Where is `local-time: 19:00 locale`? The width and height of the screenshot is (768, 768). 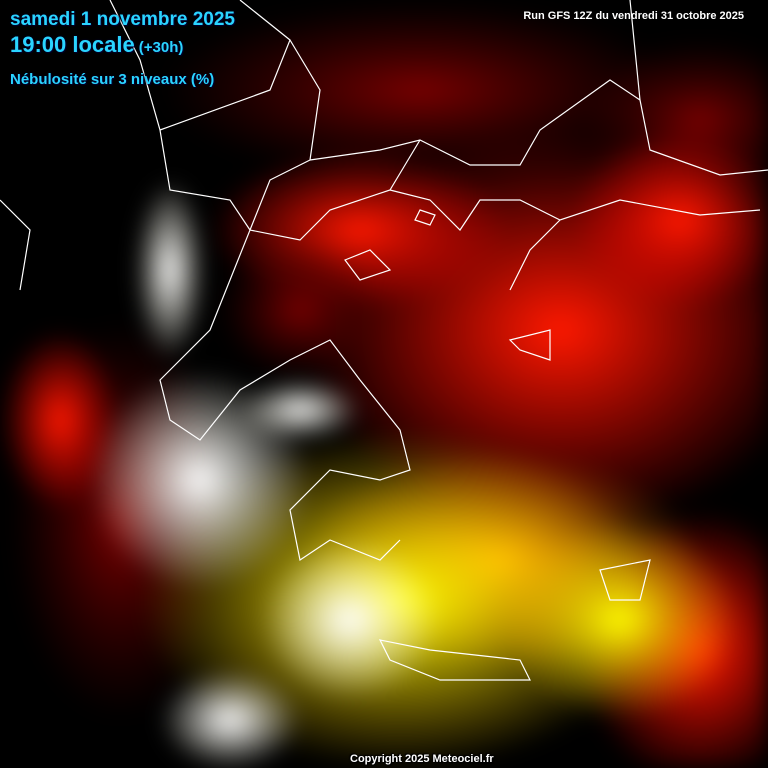 local-time: 19:00 locale is located at coordinates (72, 44).